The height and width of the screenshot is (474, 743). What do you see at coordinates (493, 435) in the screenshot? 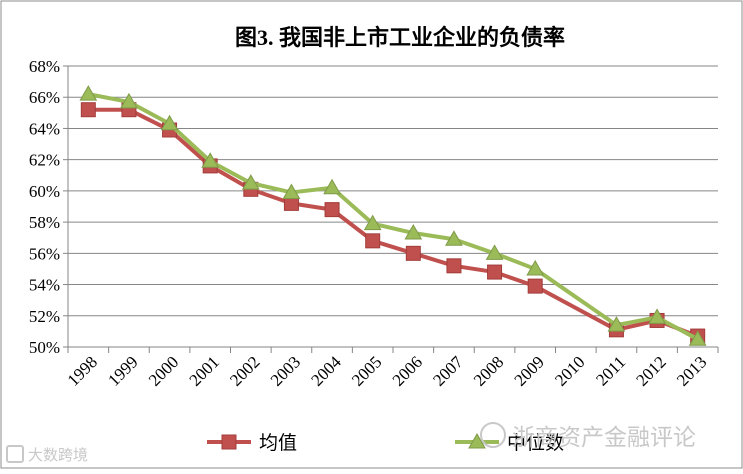
I see `wechat-icon` at bounding box center [493, 435].